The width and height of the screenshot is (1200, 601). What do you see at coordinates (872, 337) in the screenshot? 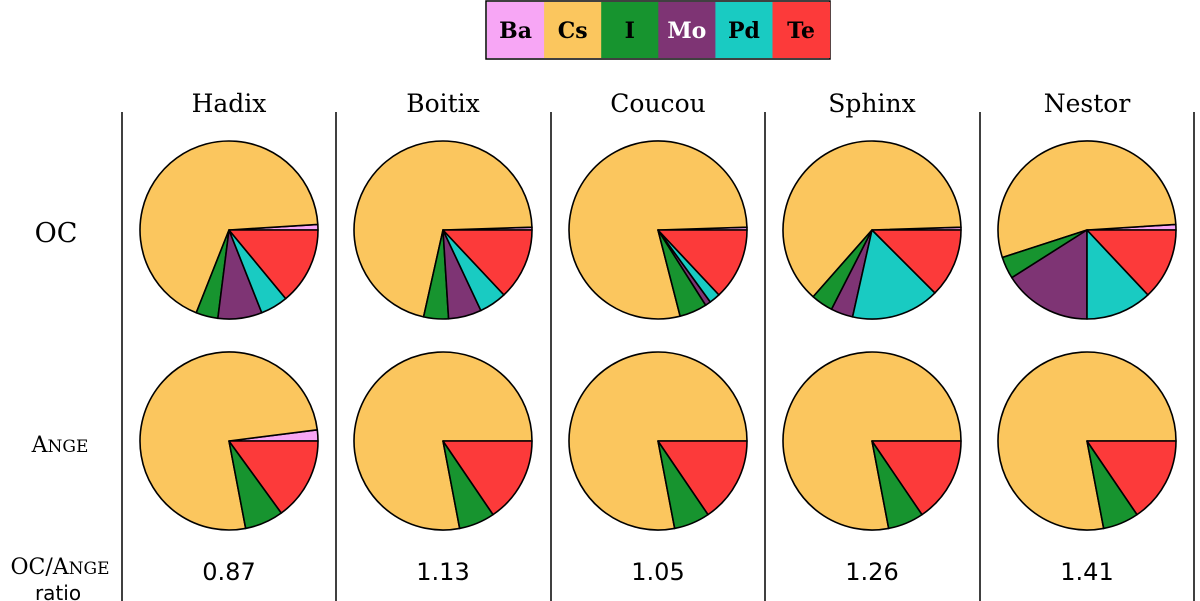
I see `column-sphinx: Sphinx 1.26` at bounding box center [872, 337].